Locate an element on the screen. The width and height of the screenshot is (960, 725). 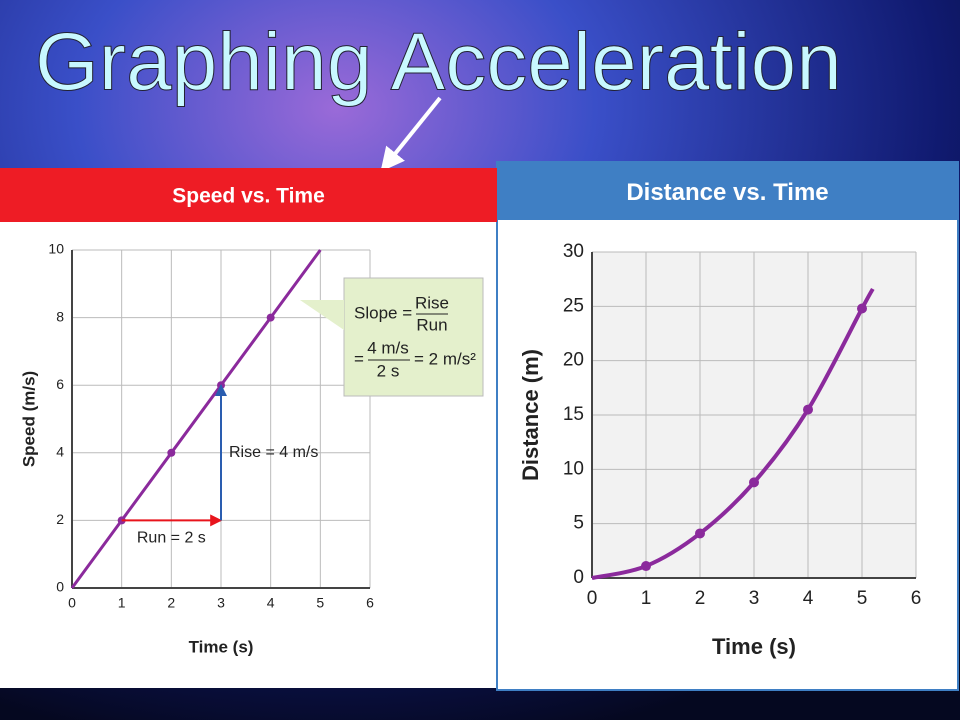
chart-title: Distance vs. Time is located at coordinates (727, 192).